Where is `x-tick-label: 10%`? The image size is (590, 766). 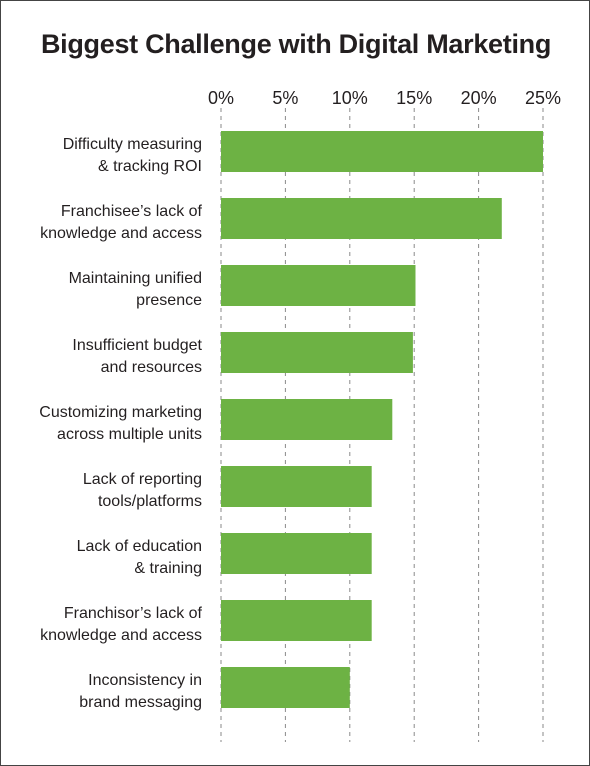
x-tick-label: 10% is located at coordinates (350, 98).